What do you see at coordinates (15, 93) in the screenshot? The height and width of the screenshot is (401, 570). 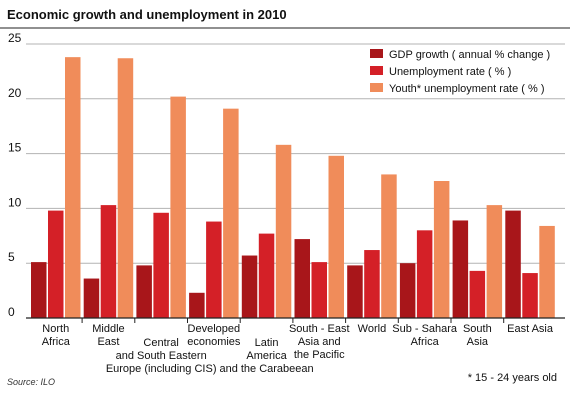 I see `y-tick-label: 20` at bounding box center [15, 93].